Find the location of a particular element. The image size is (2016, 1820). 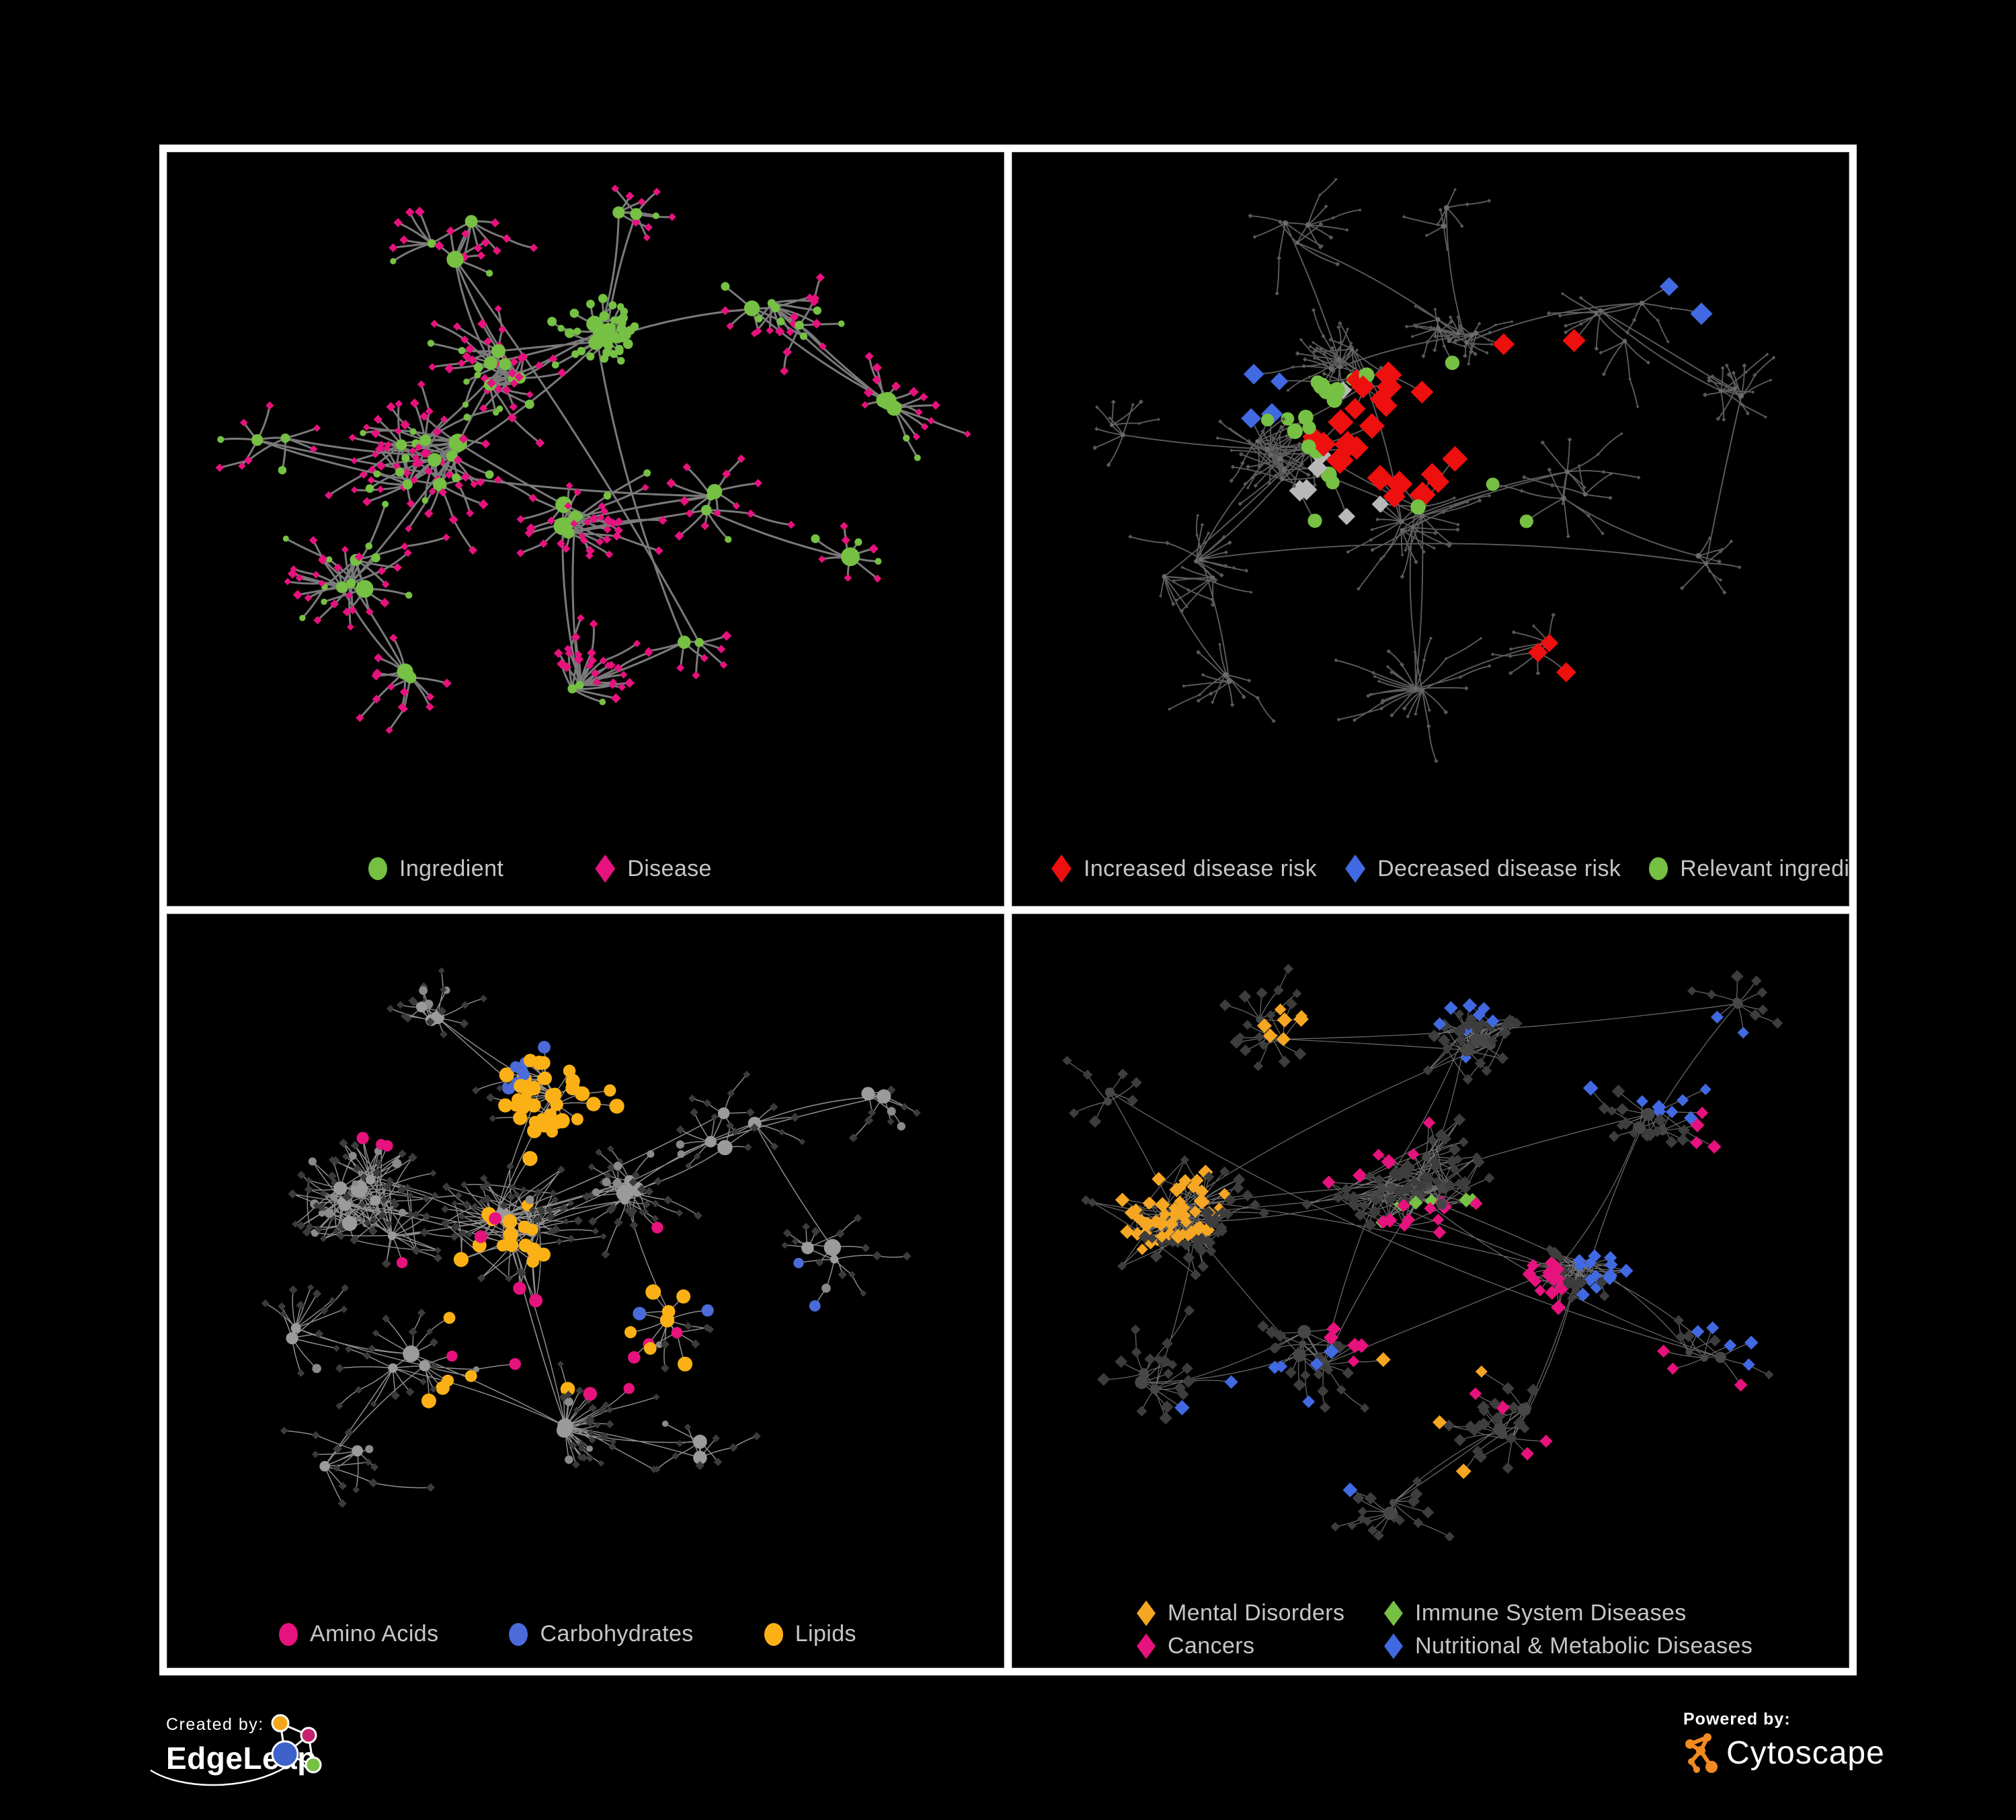

legend-item-mental-disorders: Mental Disorders is located at coordinates (1260, 1613).